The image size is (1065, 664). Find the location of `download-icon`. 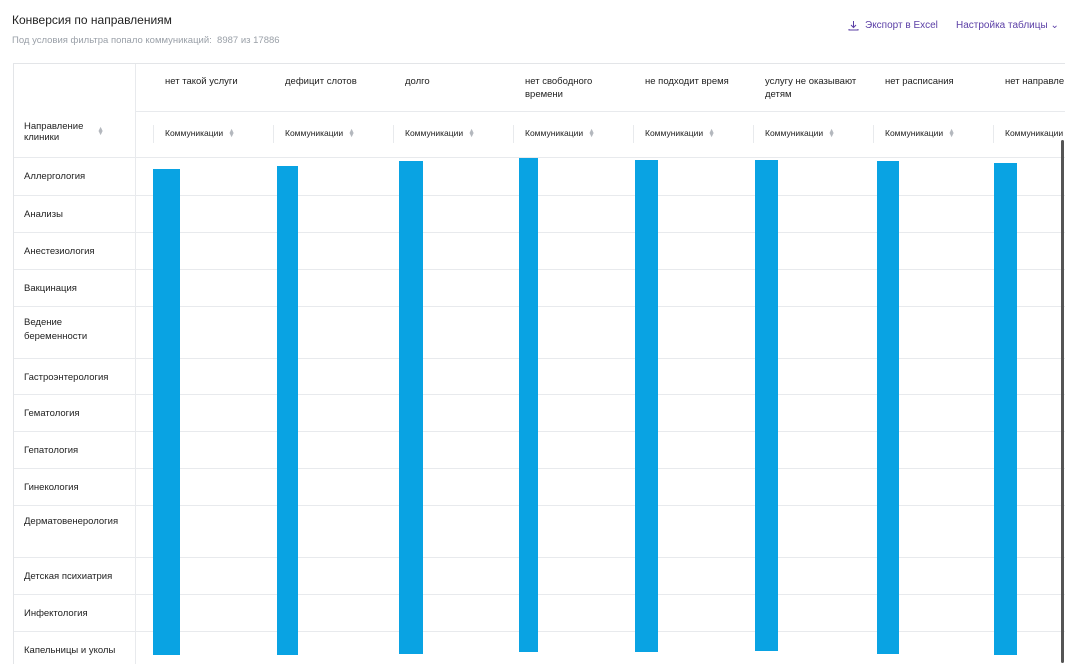

download-icon is located at coordinates (853, 26).